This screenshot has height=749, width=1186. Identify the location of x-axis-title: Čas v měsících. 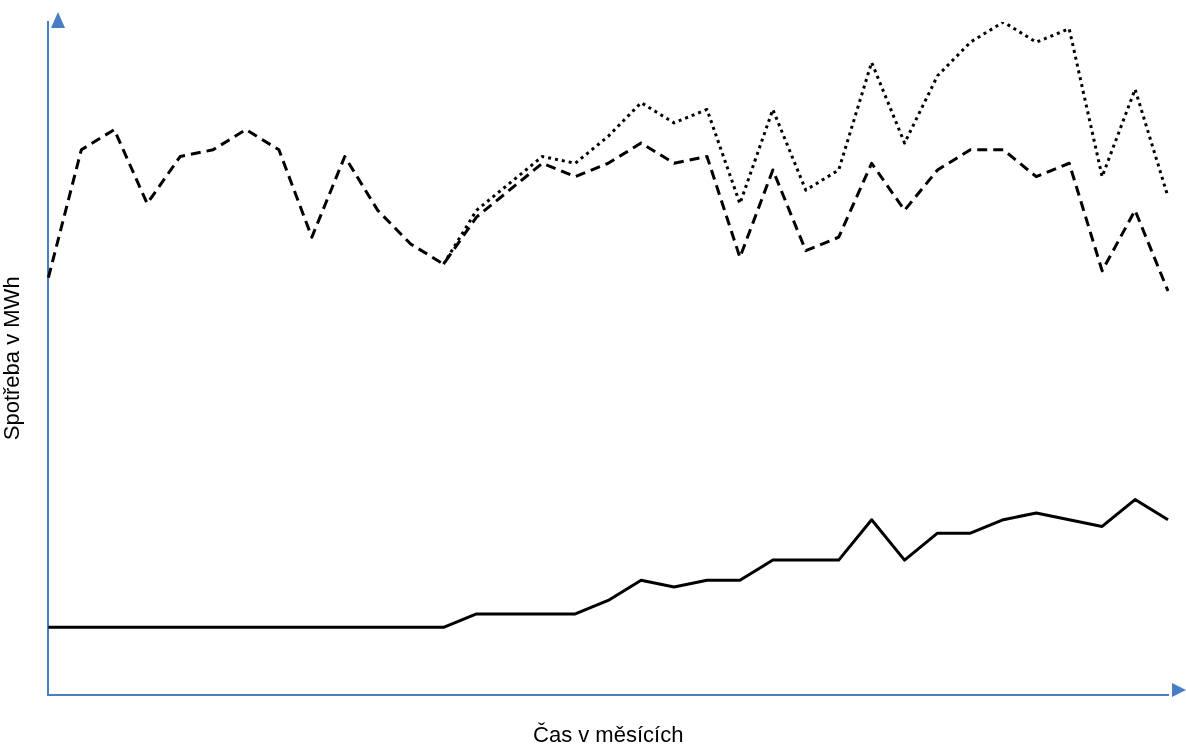
(608, 734).